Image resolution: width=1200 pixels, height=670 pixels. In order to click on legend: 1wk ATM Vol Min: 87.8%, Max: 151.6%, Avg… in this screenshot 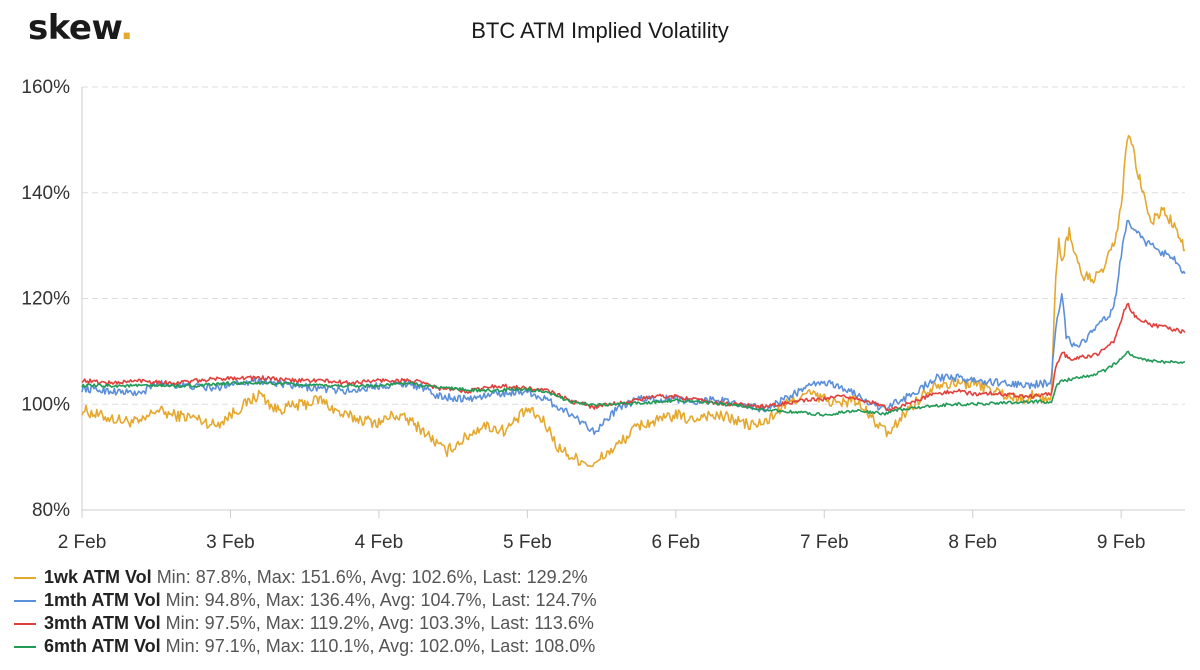, I will do `click(599, 612)`.